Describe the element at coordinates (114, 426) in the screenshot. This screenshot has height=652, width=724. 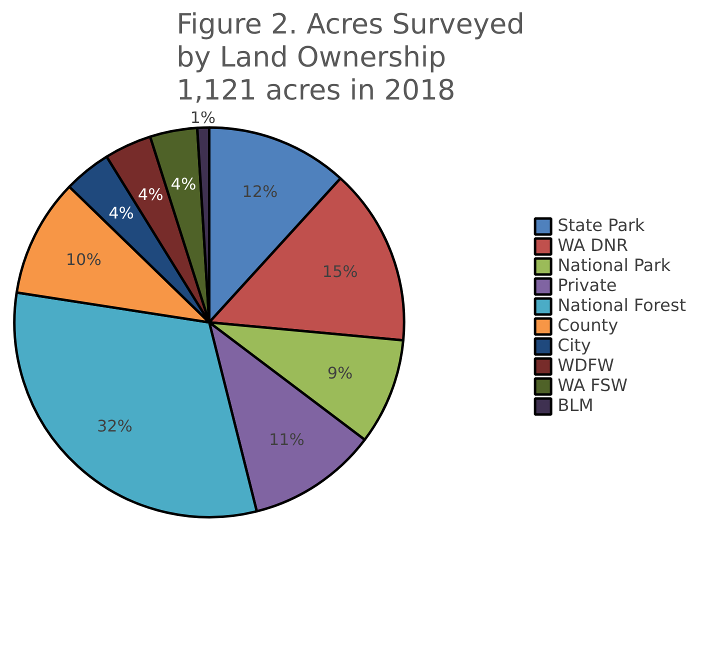
I see `data-label: 32%` at that location.